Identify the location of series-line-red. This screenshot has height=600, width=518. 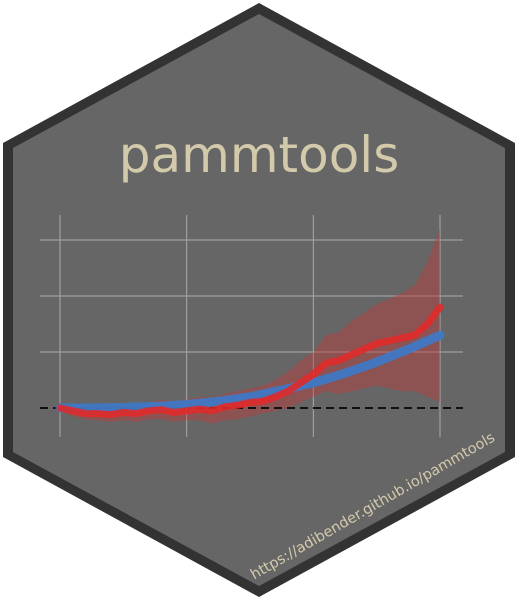
(250, 361).